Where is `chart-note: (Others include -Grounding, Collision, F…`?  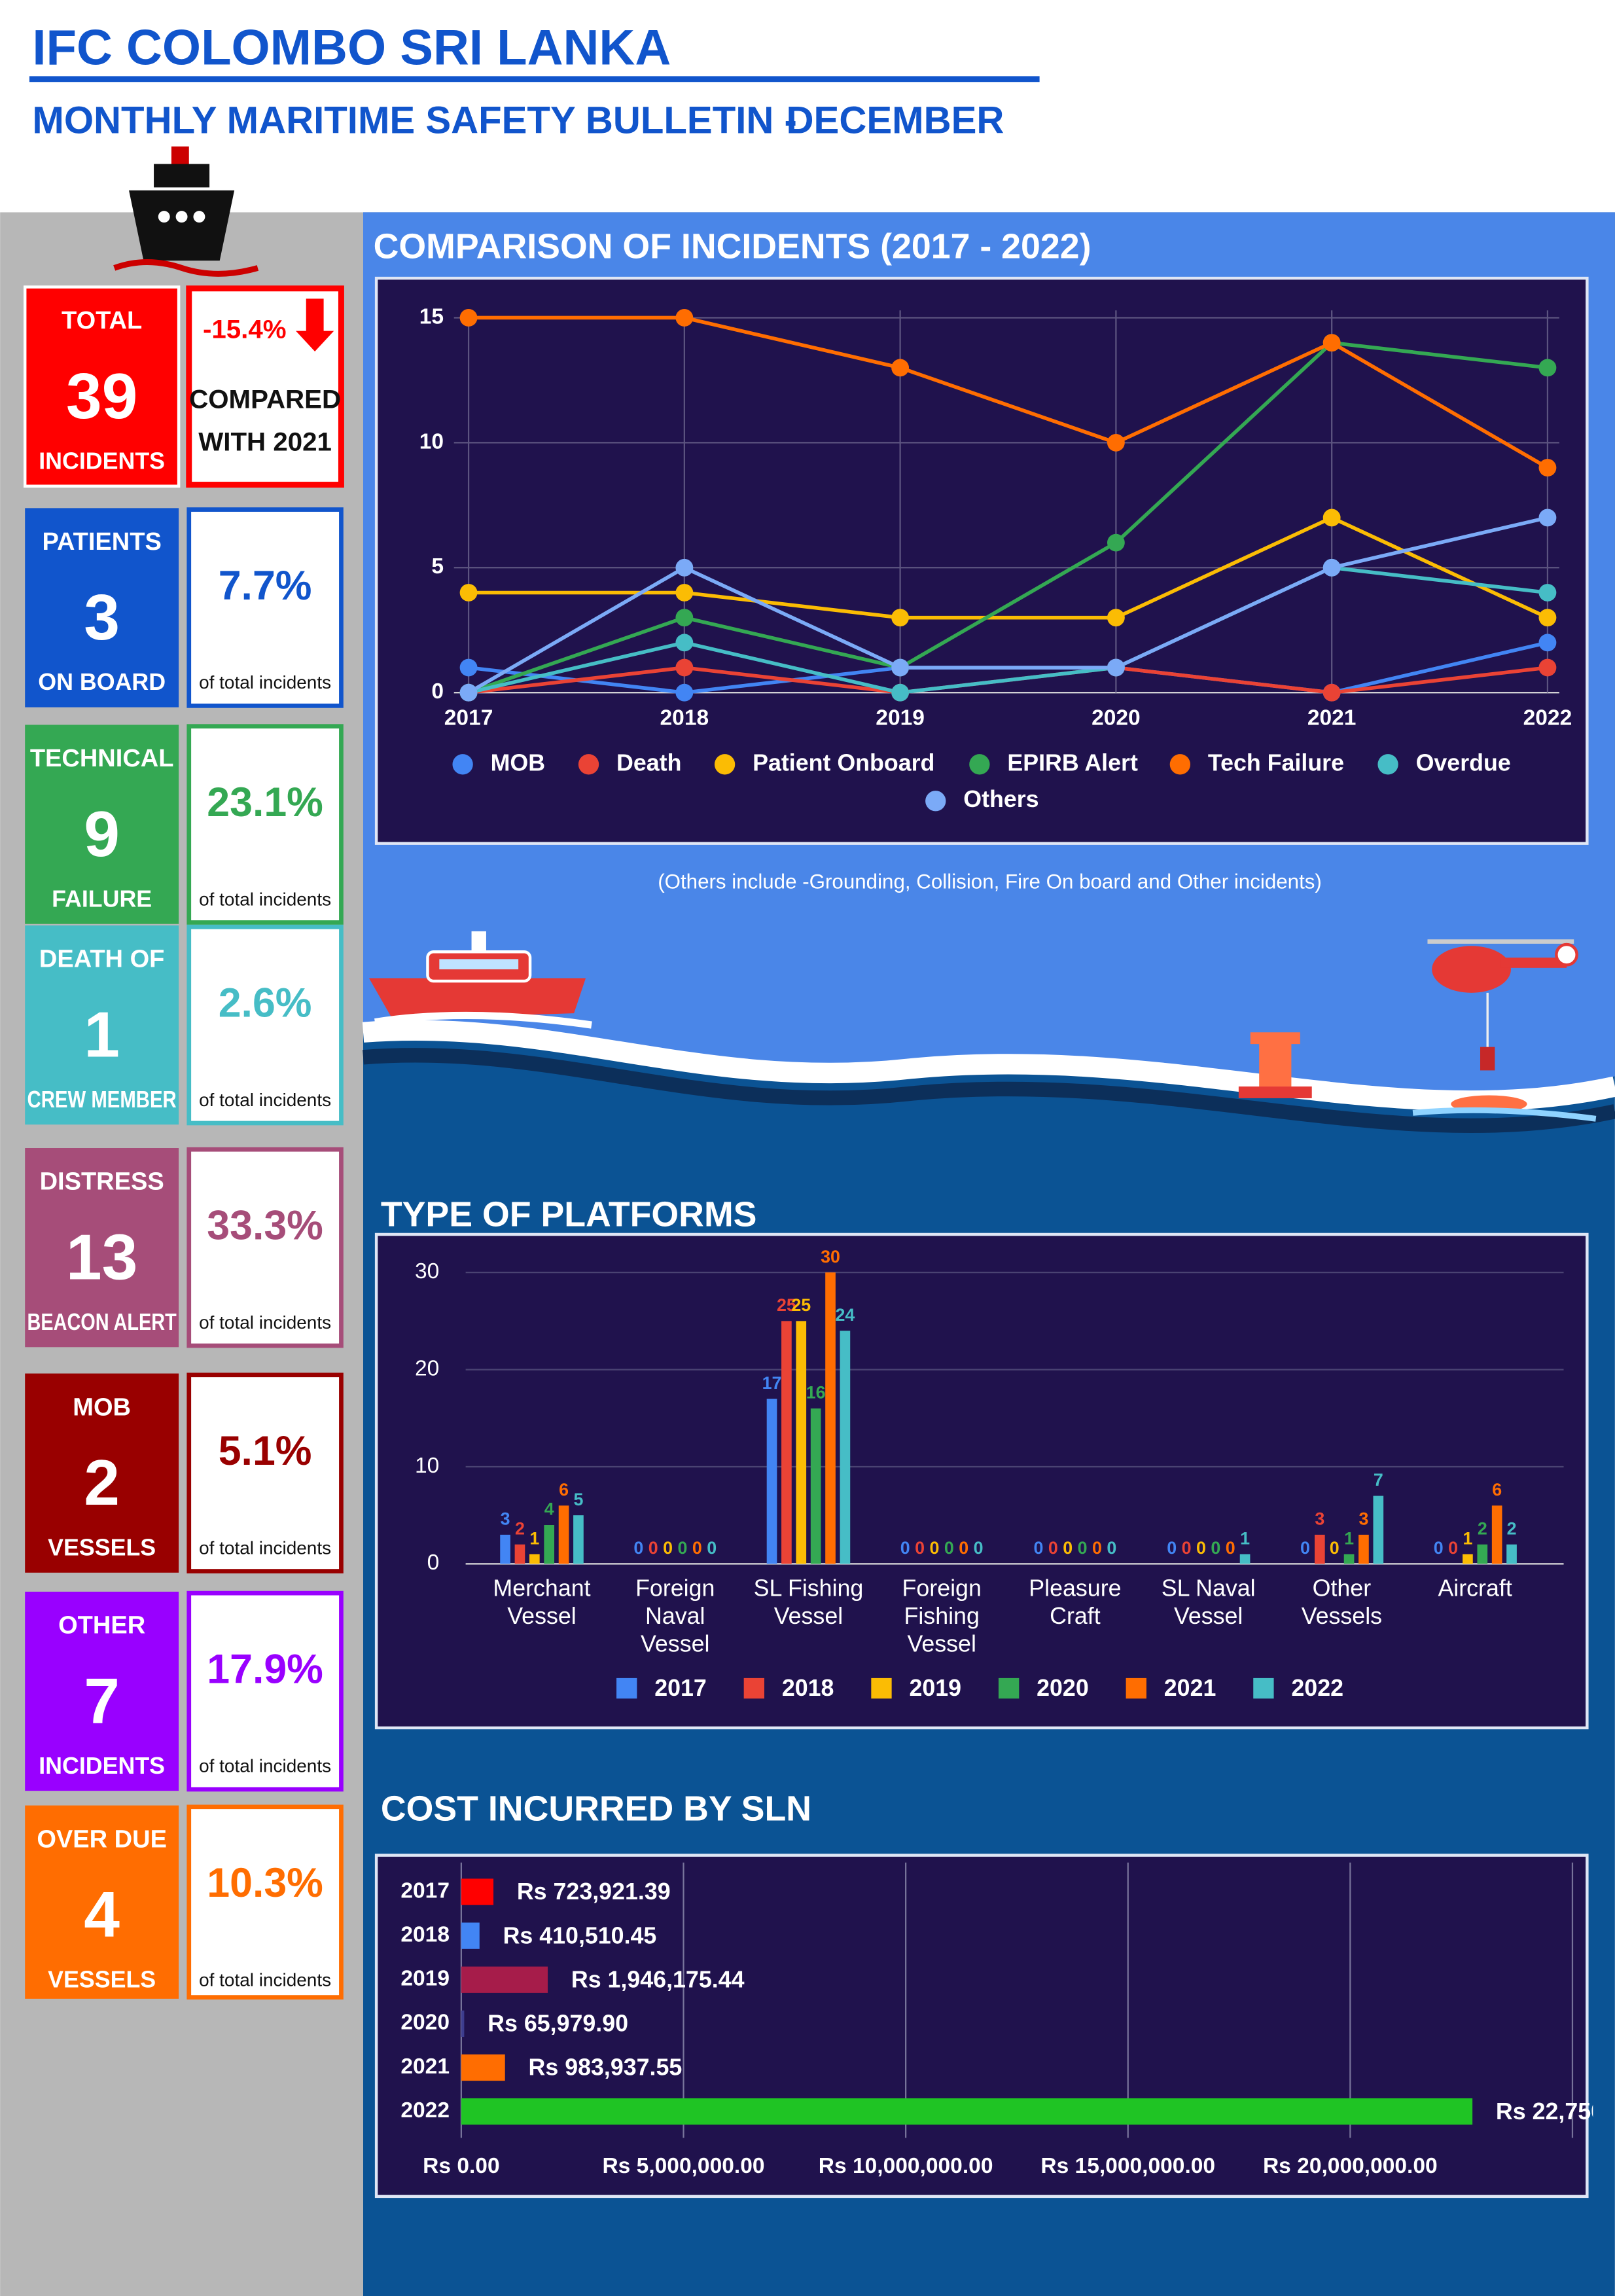
chart-note: (Others include -Grounding, Collision, F… is located at coordinates (990, 882).